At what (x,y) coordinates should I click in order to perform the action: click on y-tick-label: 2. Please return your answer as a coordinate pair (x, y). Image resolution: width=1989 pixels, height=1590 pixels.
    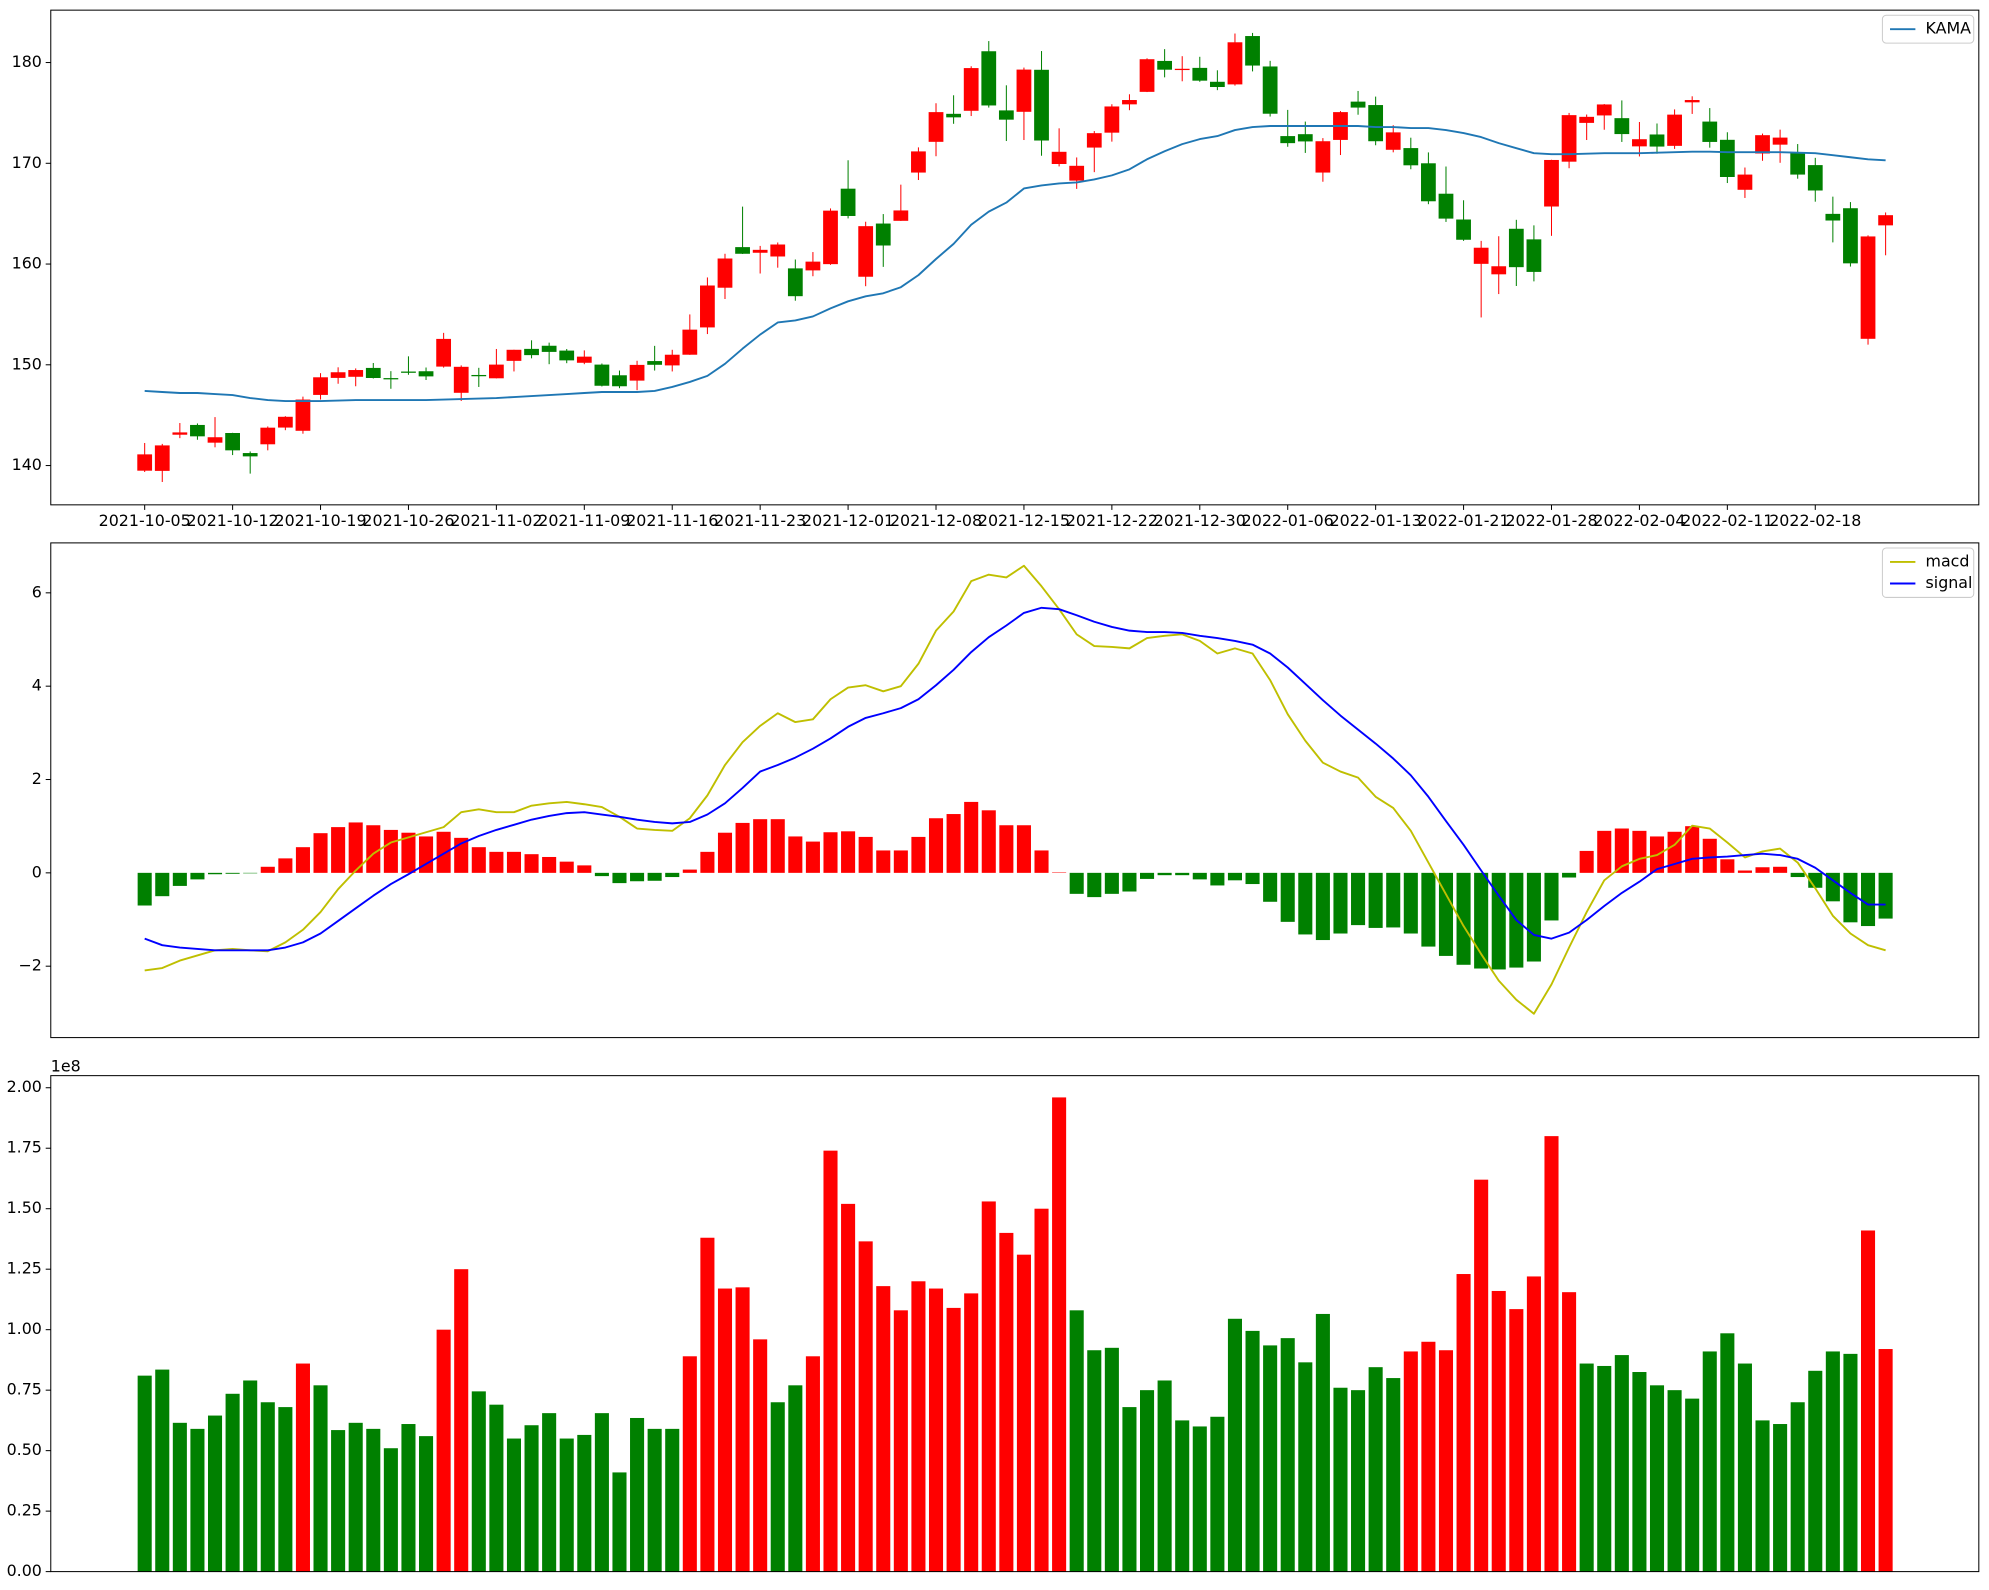
    Looking at the image, I should click on (37, 778).